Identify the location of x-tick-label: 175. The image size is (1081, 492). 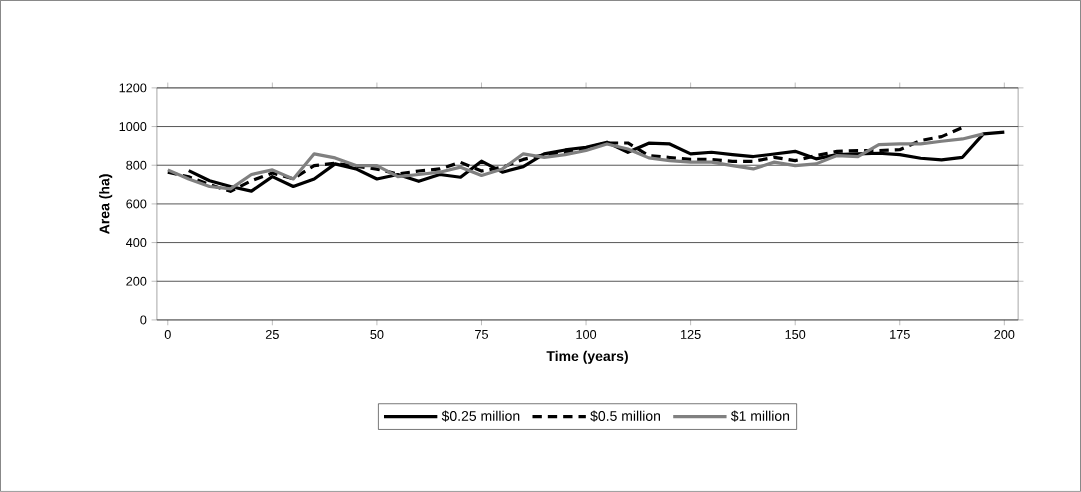
(900, 334).